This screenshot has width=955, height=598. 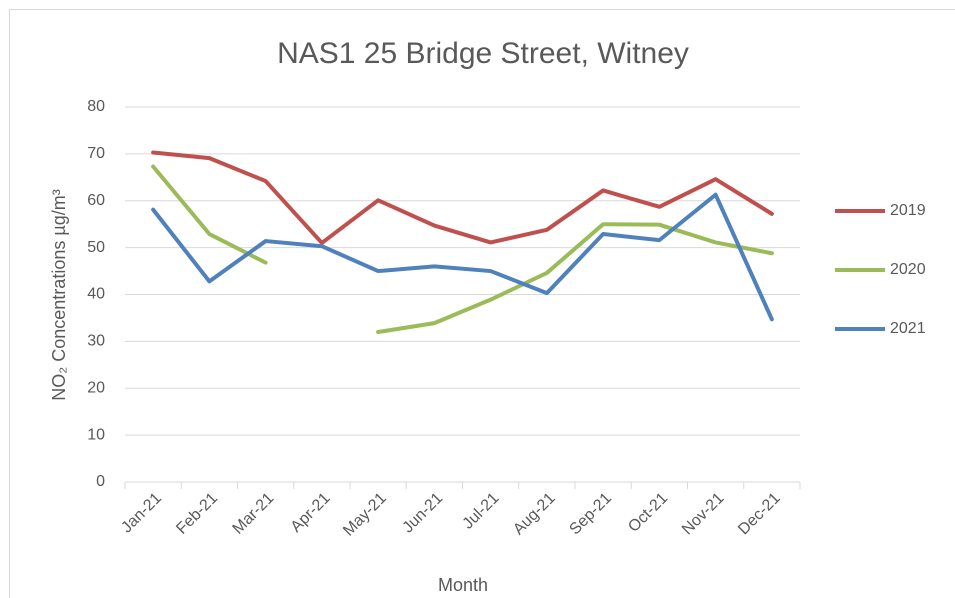 What do you see at coordinates (59, 294) in the screenshot?
I see `y-axis-label: NO₂ Concentrations µg/m³` at bounding box center [59, 294].